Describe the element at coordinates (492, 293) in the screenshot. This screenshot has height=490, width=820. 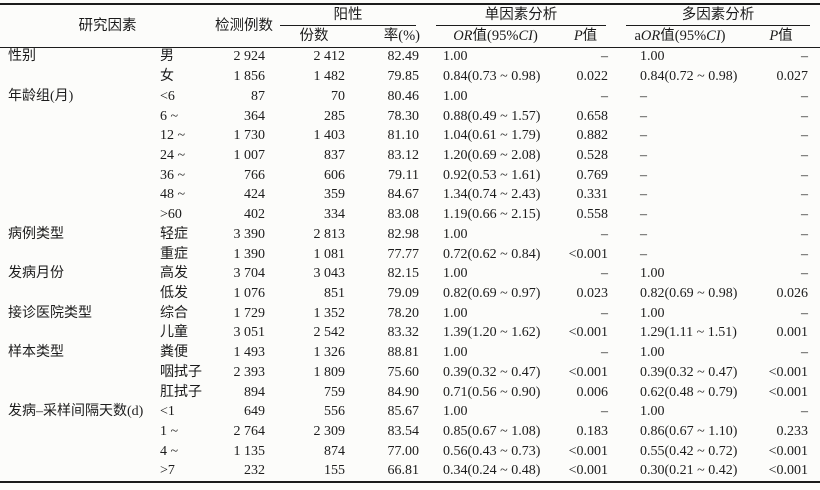
I see `or-value-cell: 0.82(0.69 ~ 0.97)` at that location.